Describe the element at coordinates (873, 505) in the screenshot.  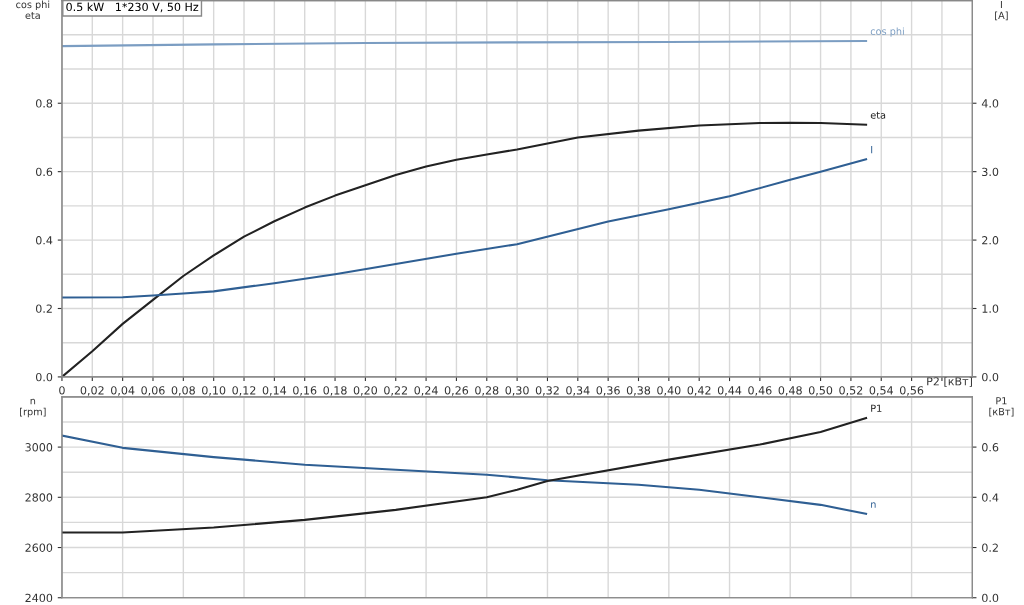
I see `series-label: n` at that location.